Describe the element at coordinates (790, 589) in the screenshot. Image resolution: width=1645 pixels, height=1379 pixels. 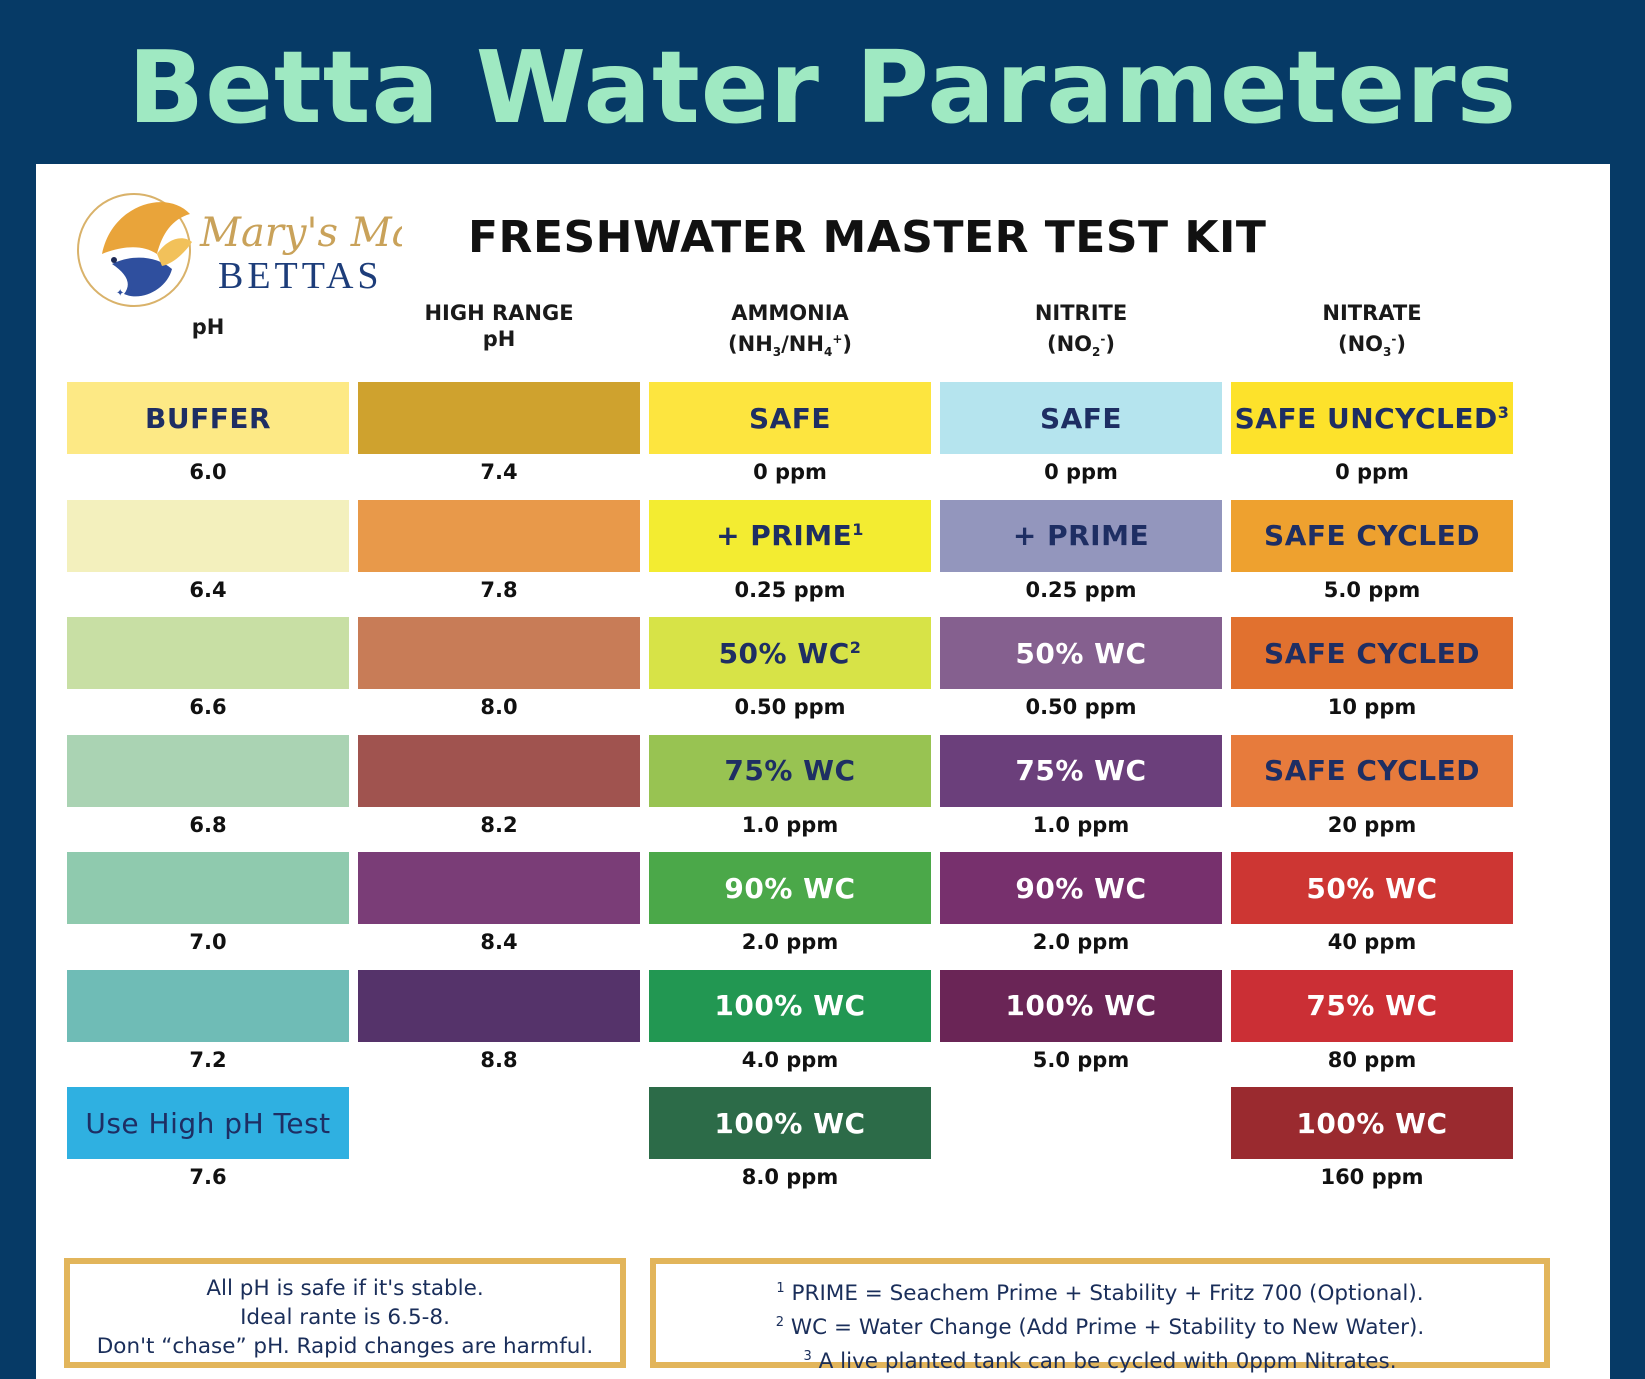
I see `reading-value-ammonia: 0.25 ppm` at that location.